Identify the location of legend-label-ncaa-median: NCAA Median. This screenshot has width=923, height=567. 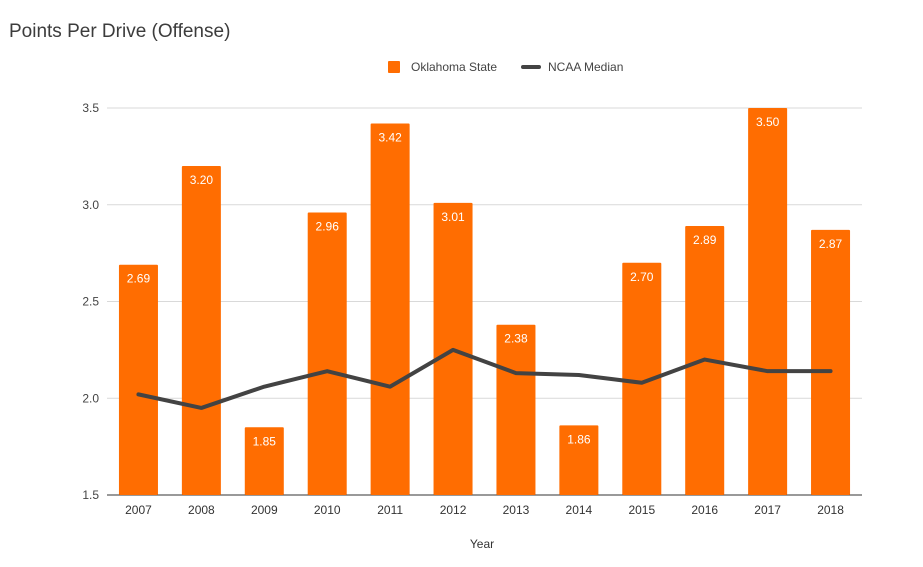
(585, 67).